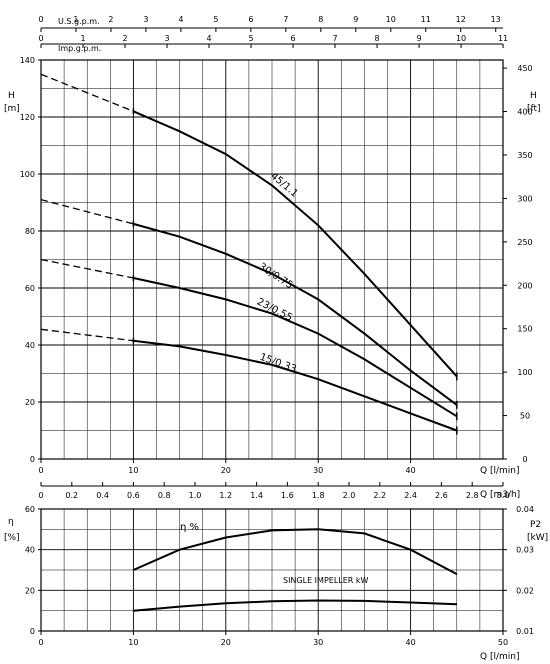 The image size is (550, 664). What do you see at coordinates (533, 96) in the screenshot?
I see `y2-axis-title: H` at bounding box center [533, 96].